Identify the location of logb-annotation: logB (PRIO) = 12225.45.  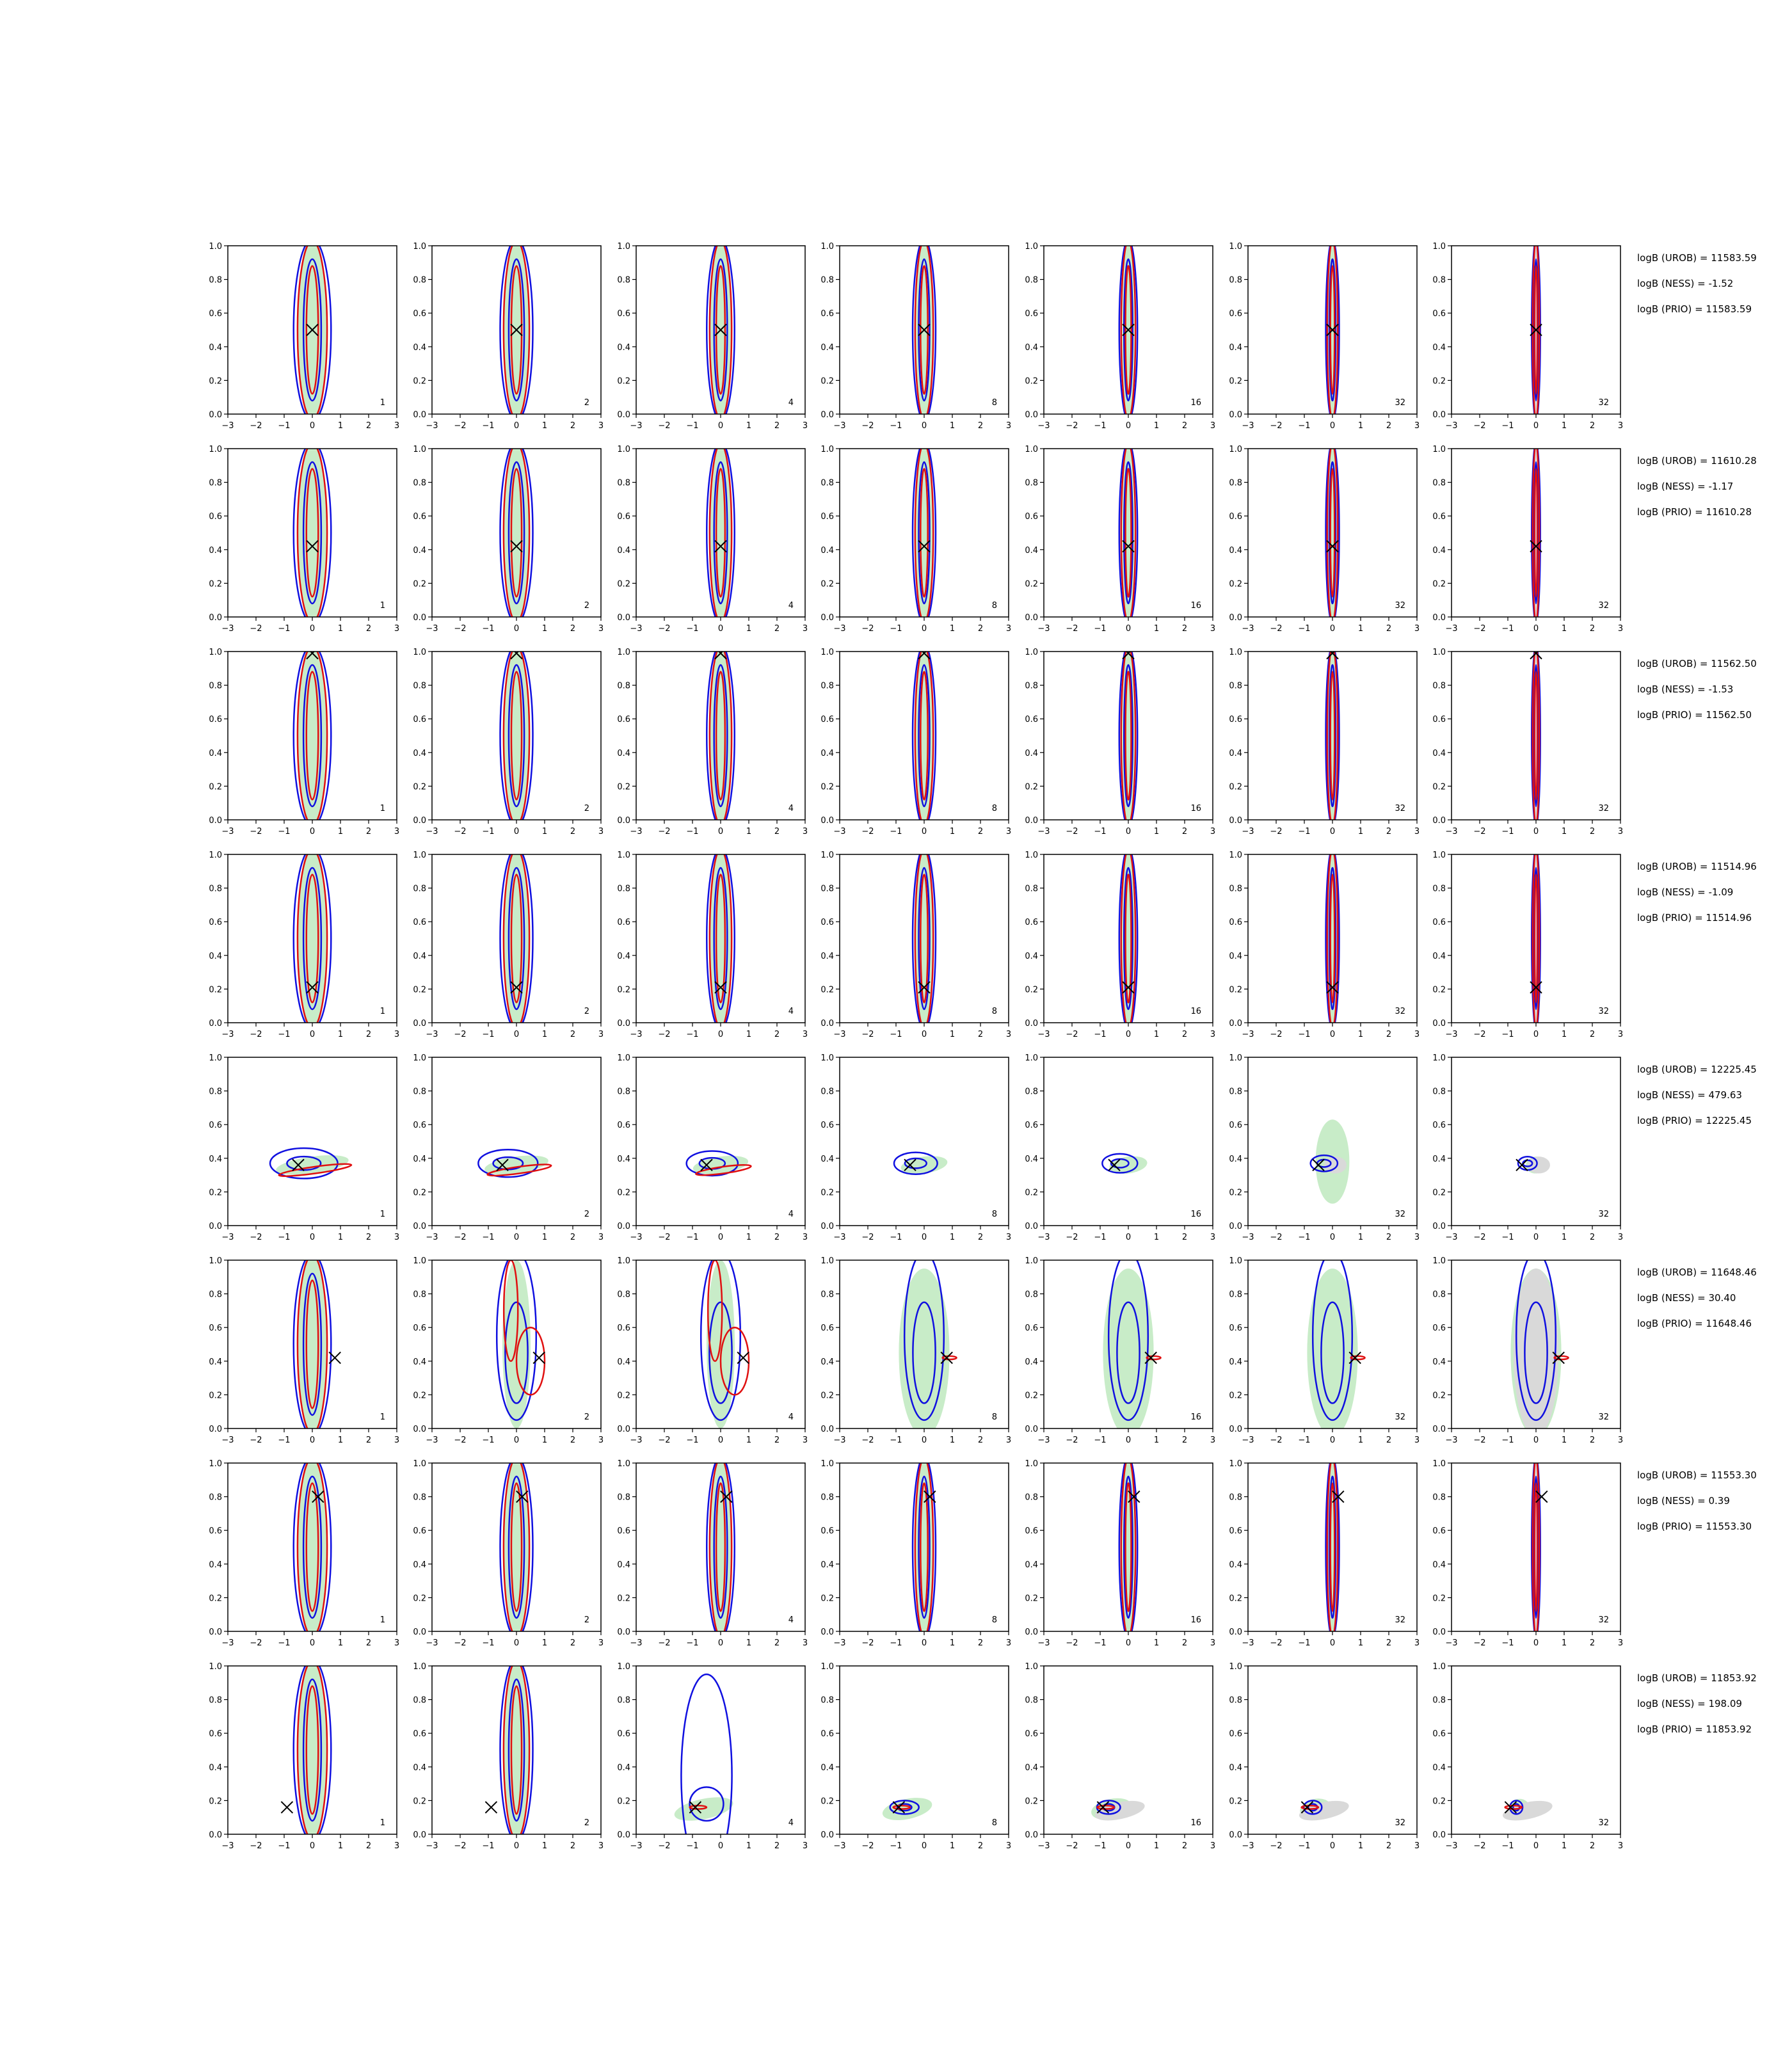
(1694, 1120).